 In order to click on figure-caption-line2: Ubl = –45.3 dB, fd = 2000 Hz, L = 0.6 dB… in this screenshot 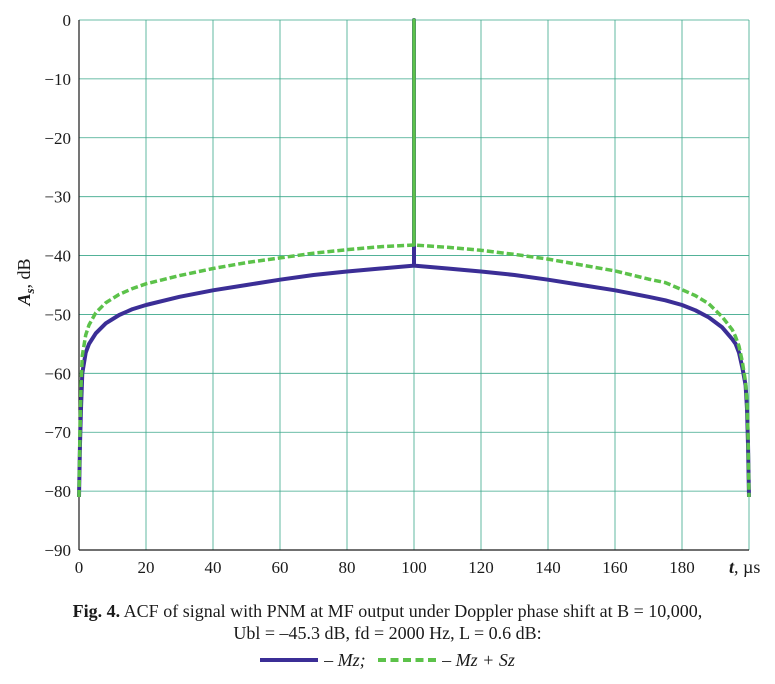, I will do `click(387, 633)`.